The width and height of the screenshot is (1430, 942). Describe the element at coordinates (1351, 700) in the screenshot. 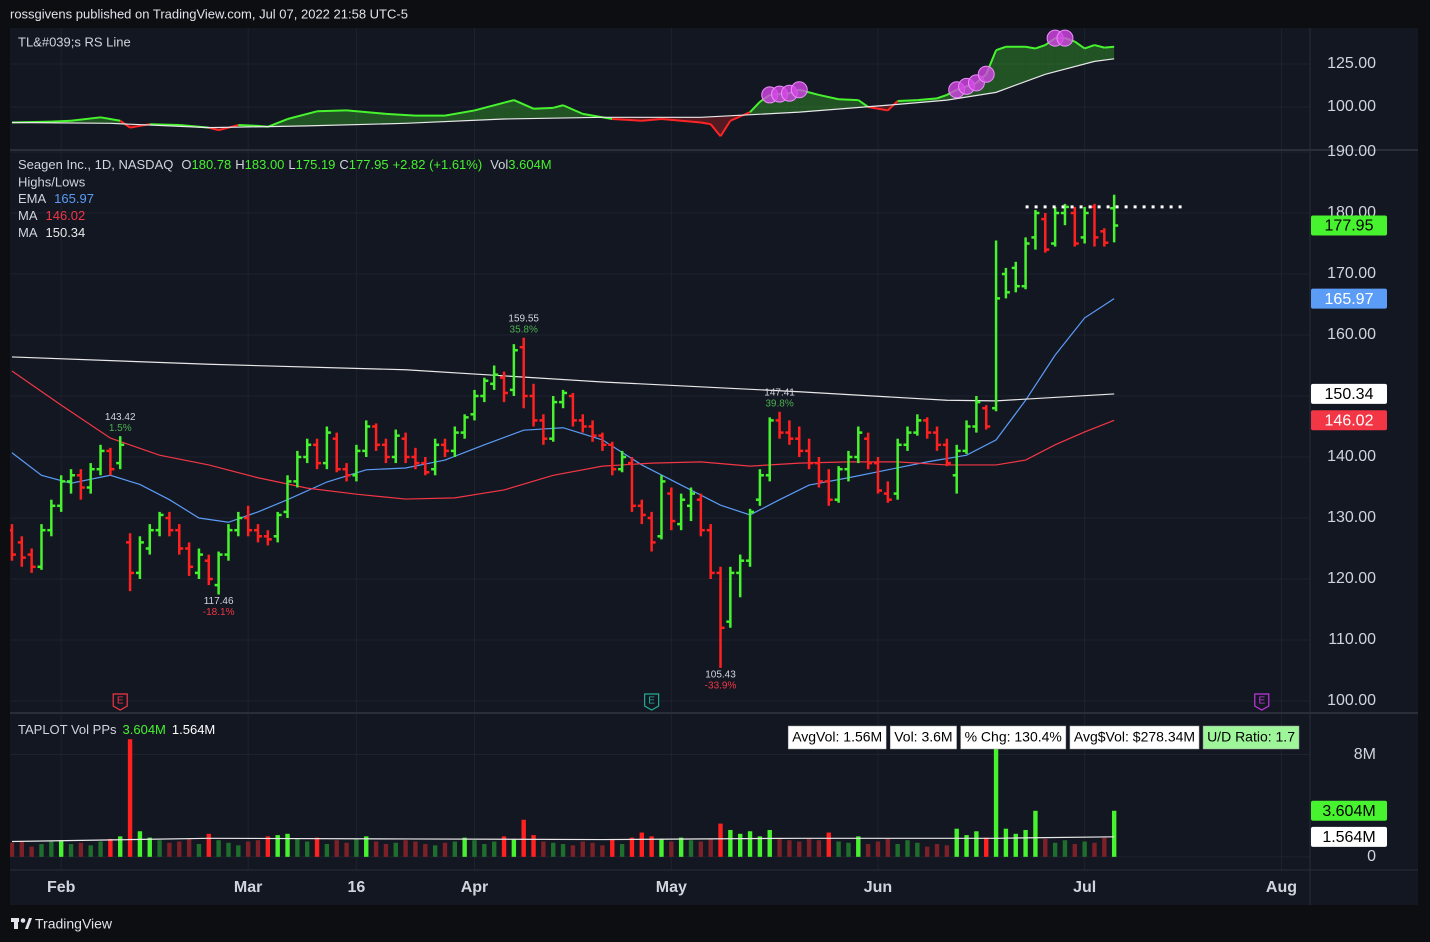

I see `y-tick-label: 100.00` at that location.